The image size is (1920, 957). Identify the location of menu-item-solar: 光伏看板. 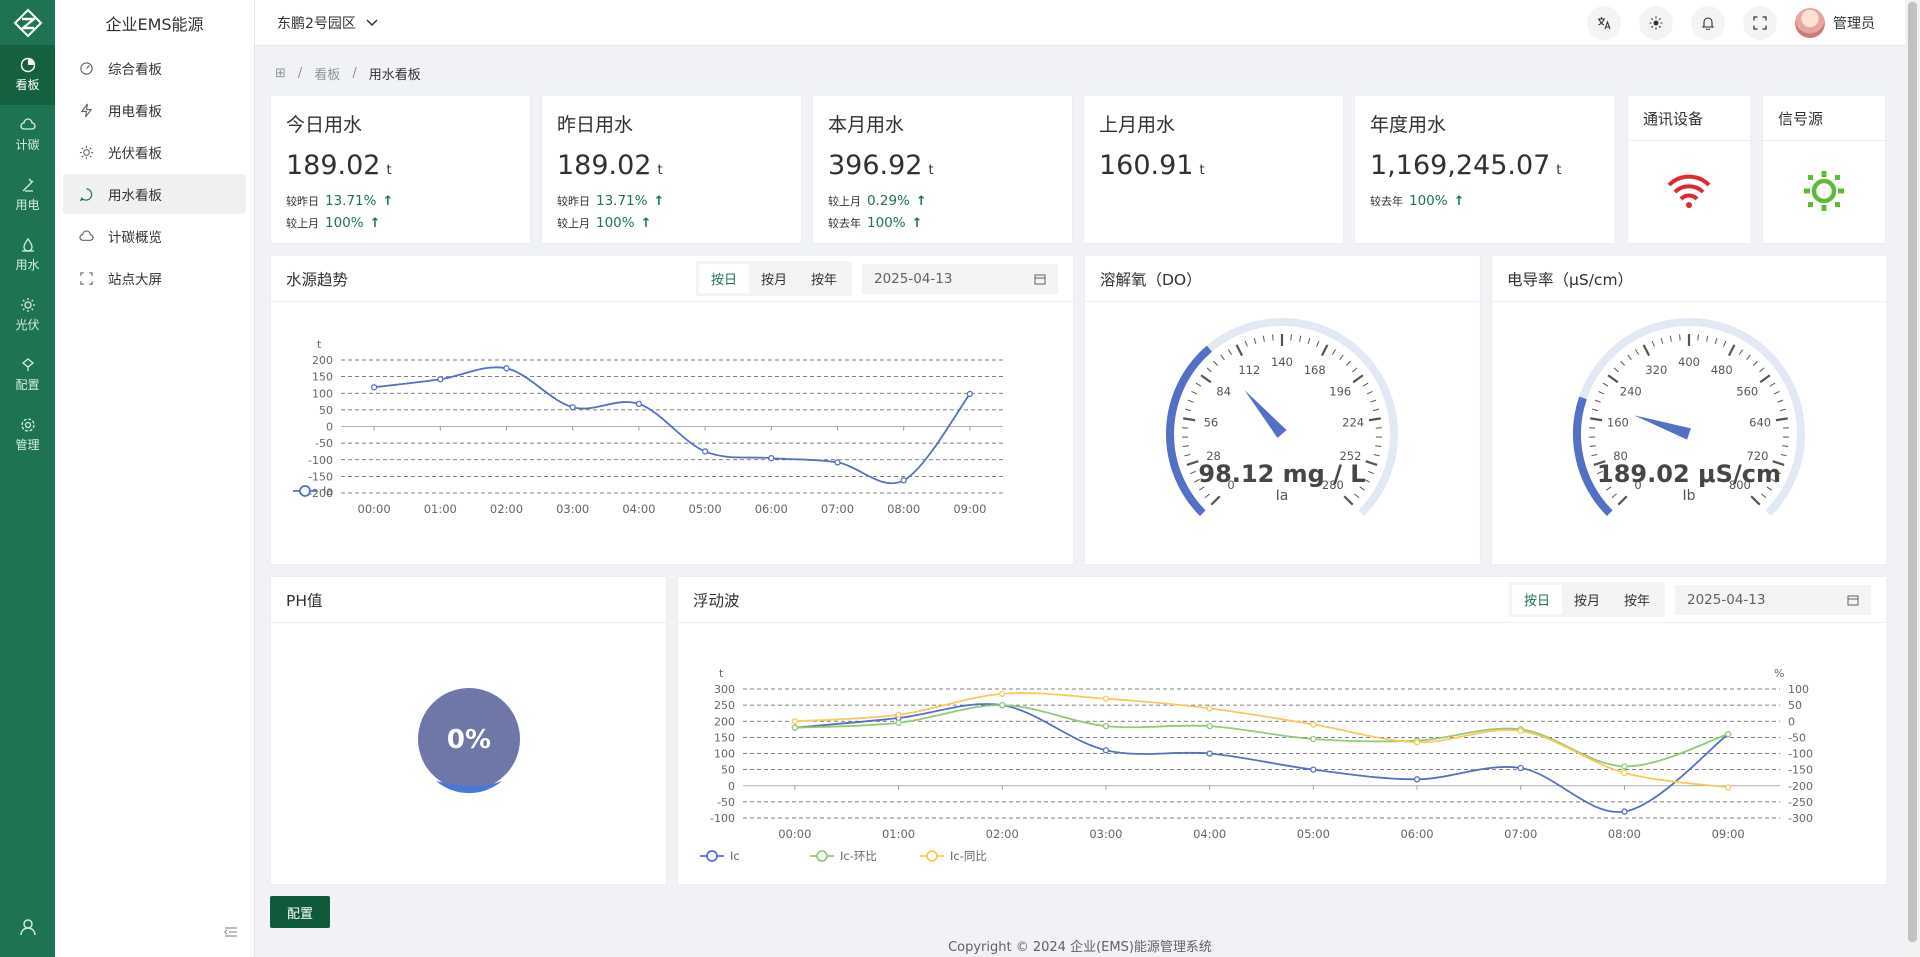
(154, 152).